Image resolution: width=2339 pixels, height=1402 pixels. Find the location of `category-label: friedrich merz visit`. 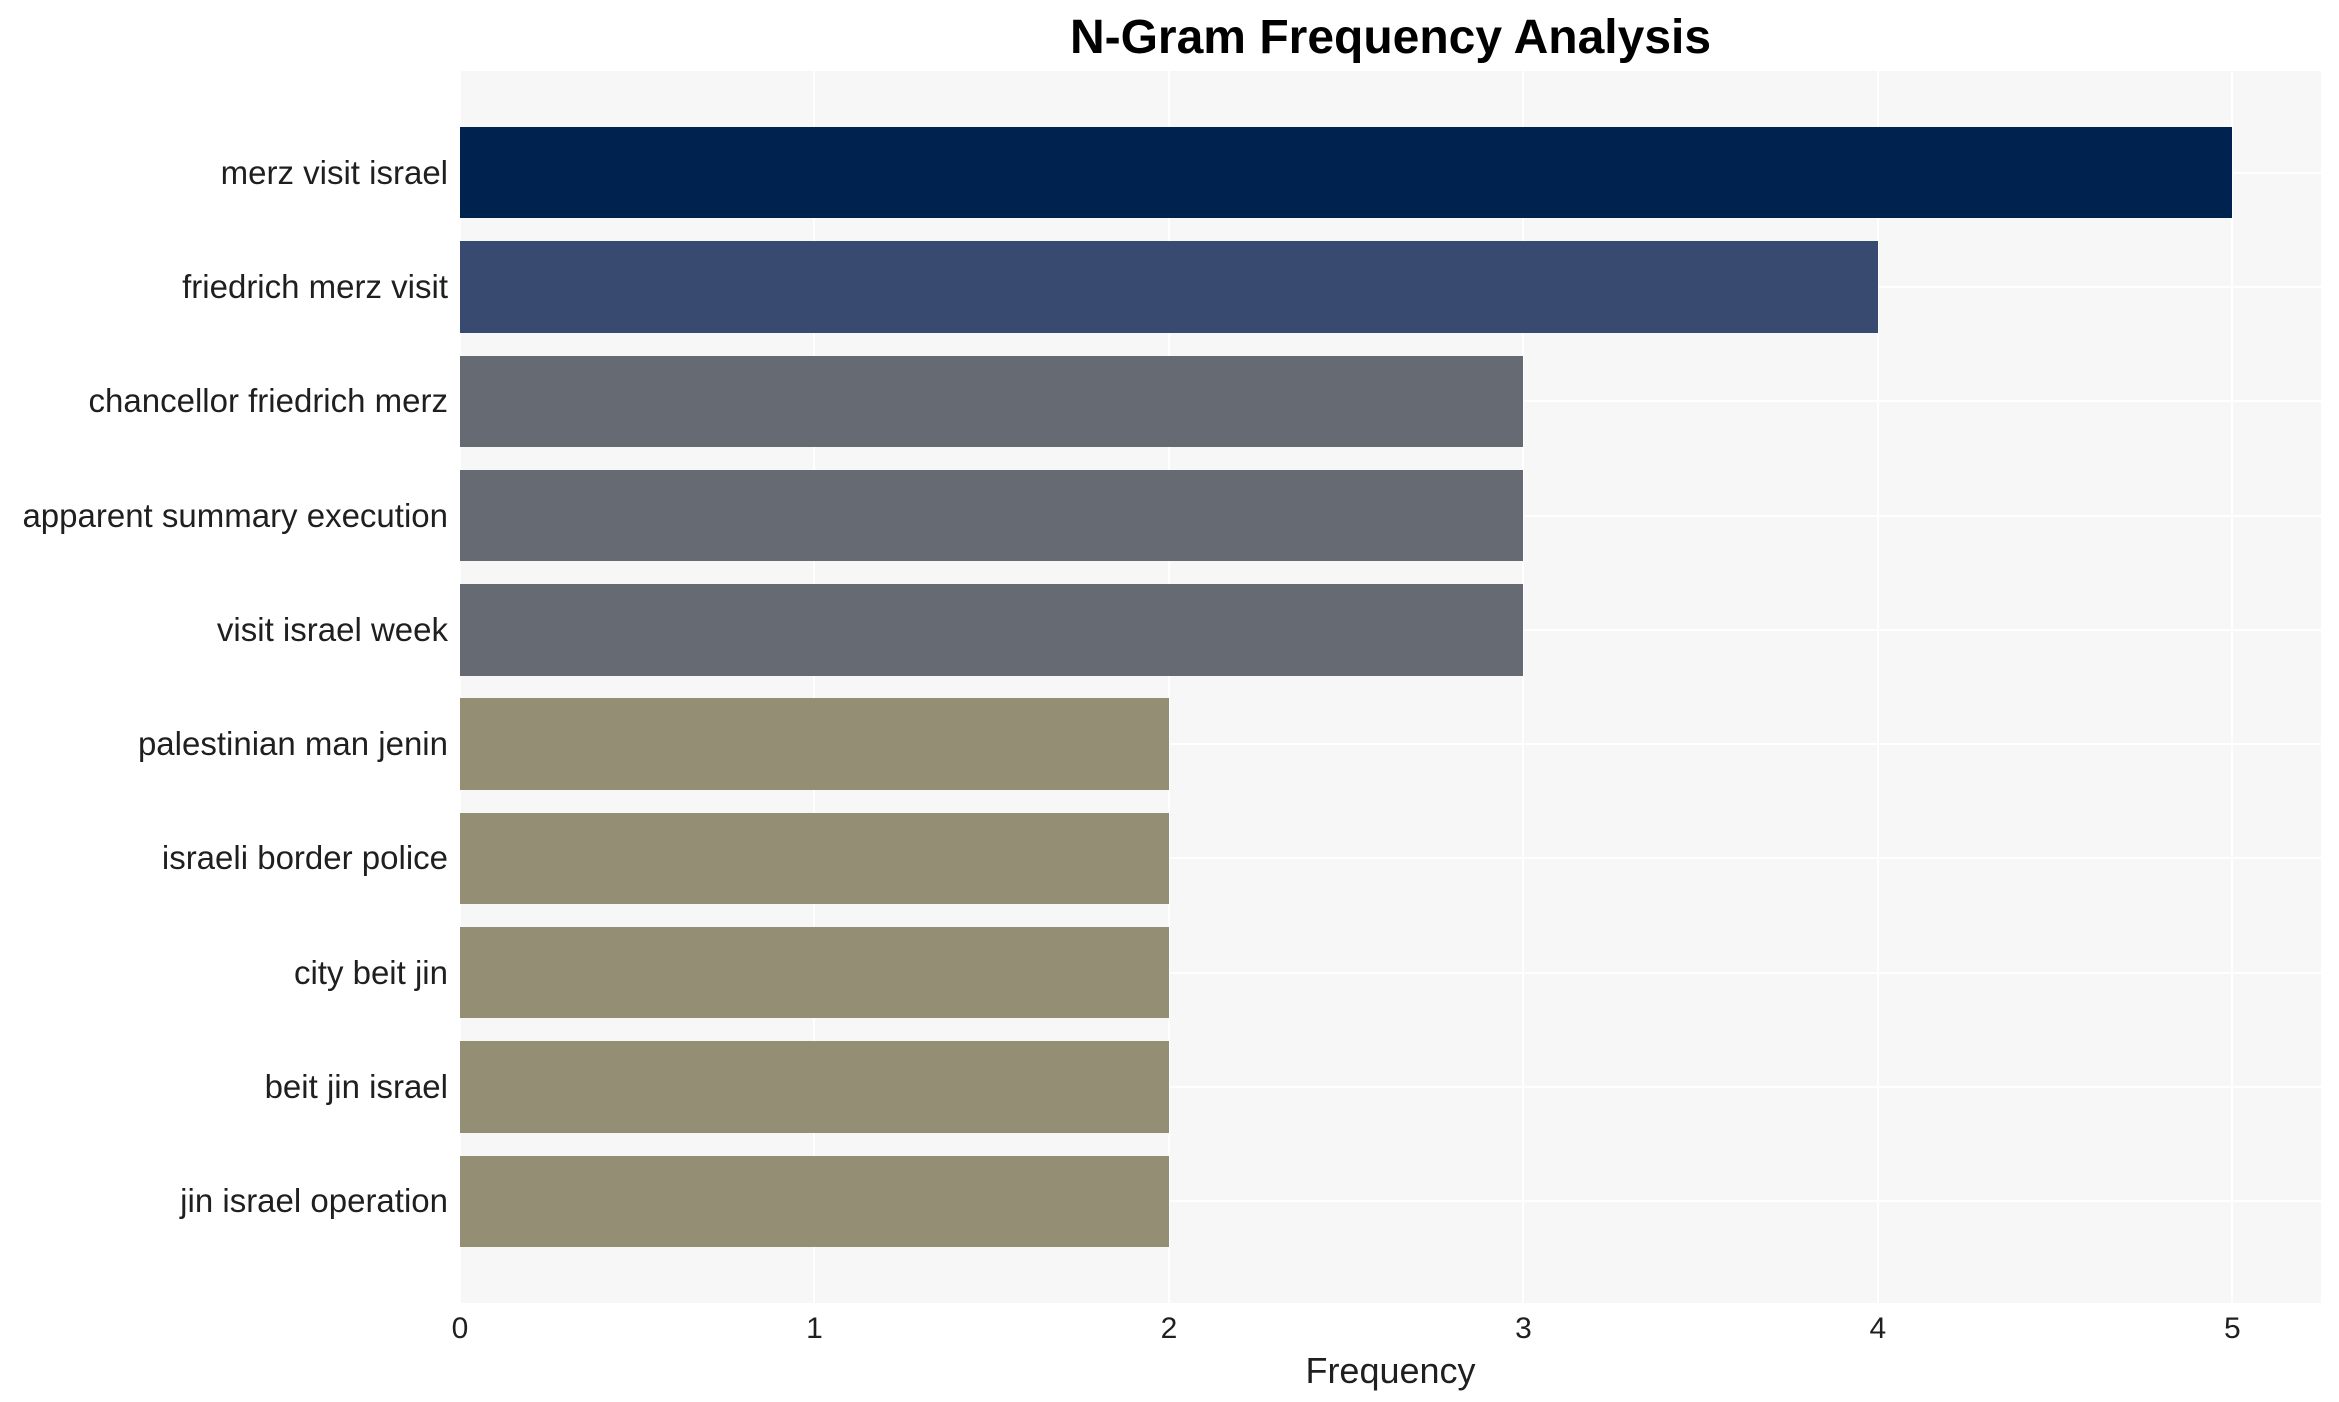

category-label: friedrich merz visit is located at coordinates (315, 286).